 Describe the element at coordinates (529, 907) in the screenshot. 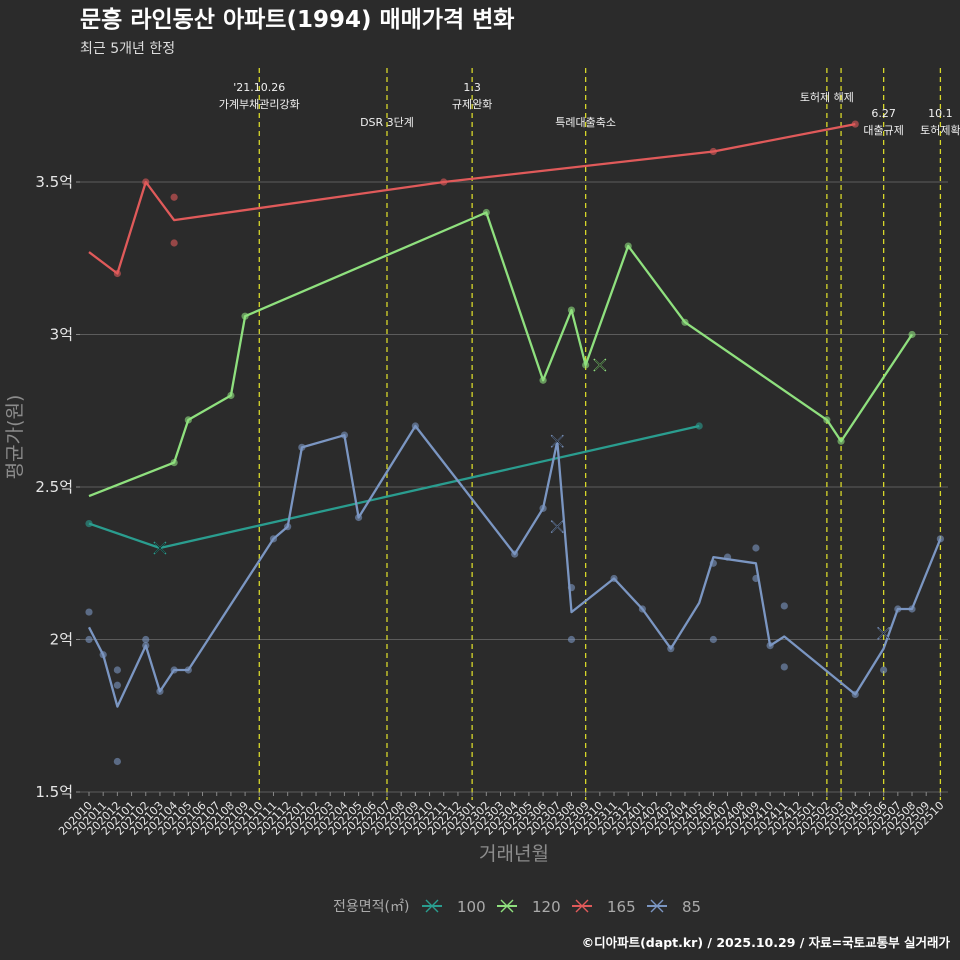

I see `legend-item-120: 120` at that location.